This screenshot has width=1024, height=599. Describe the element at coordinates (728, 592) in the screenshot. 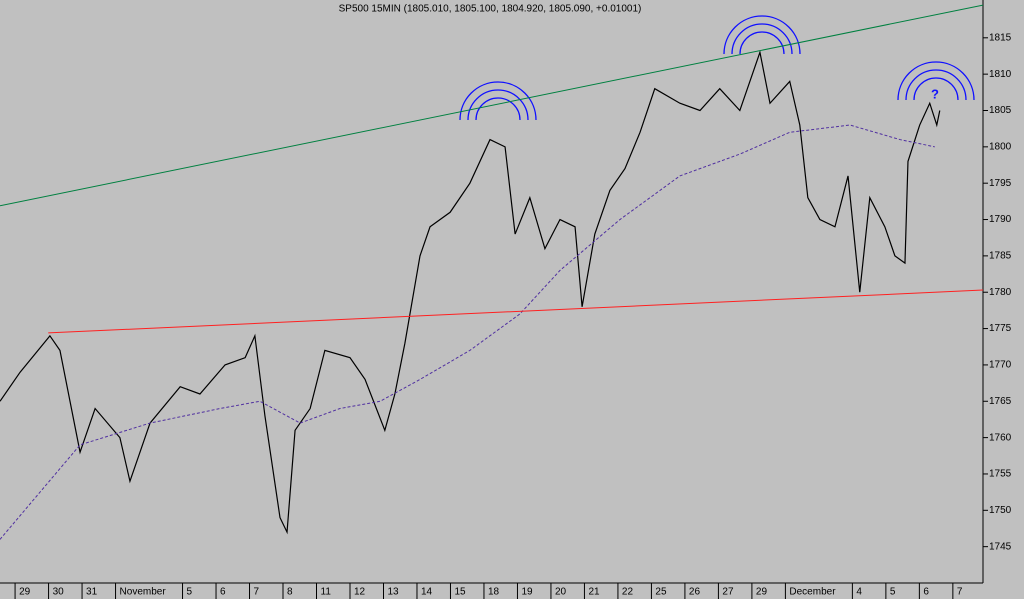

I see `x-tick-label: 27` at that location.